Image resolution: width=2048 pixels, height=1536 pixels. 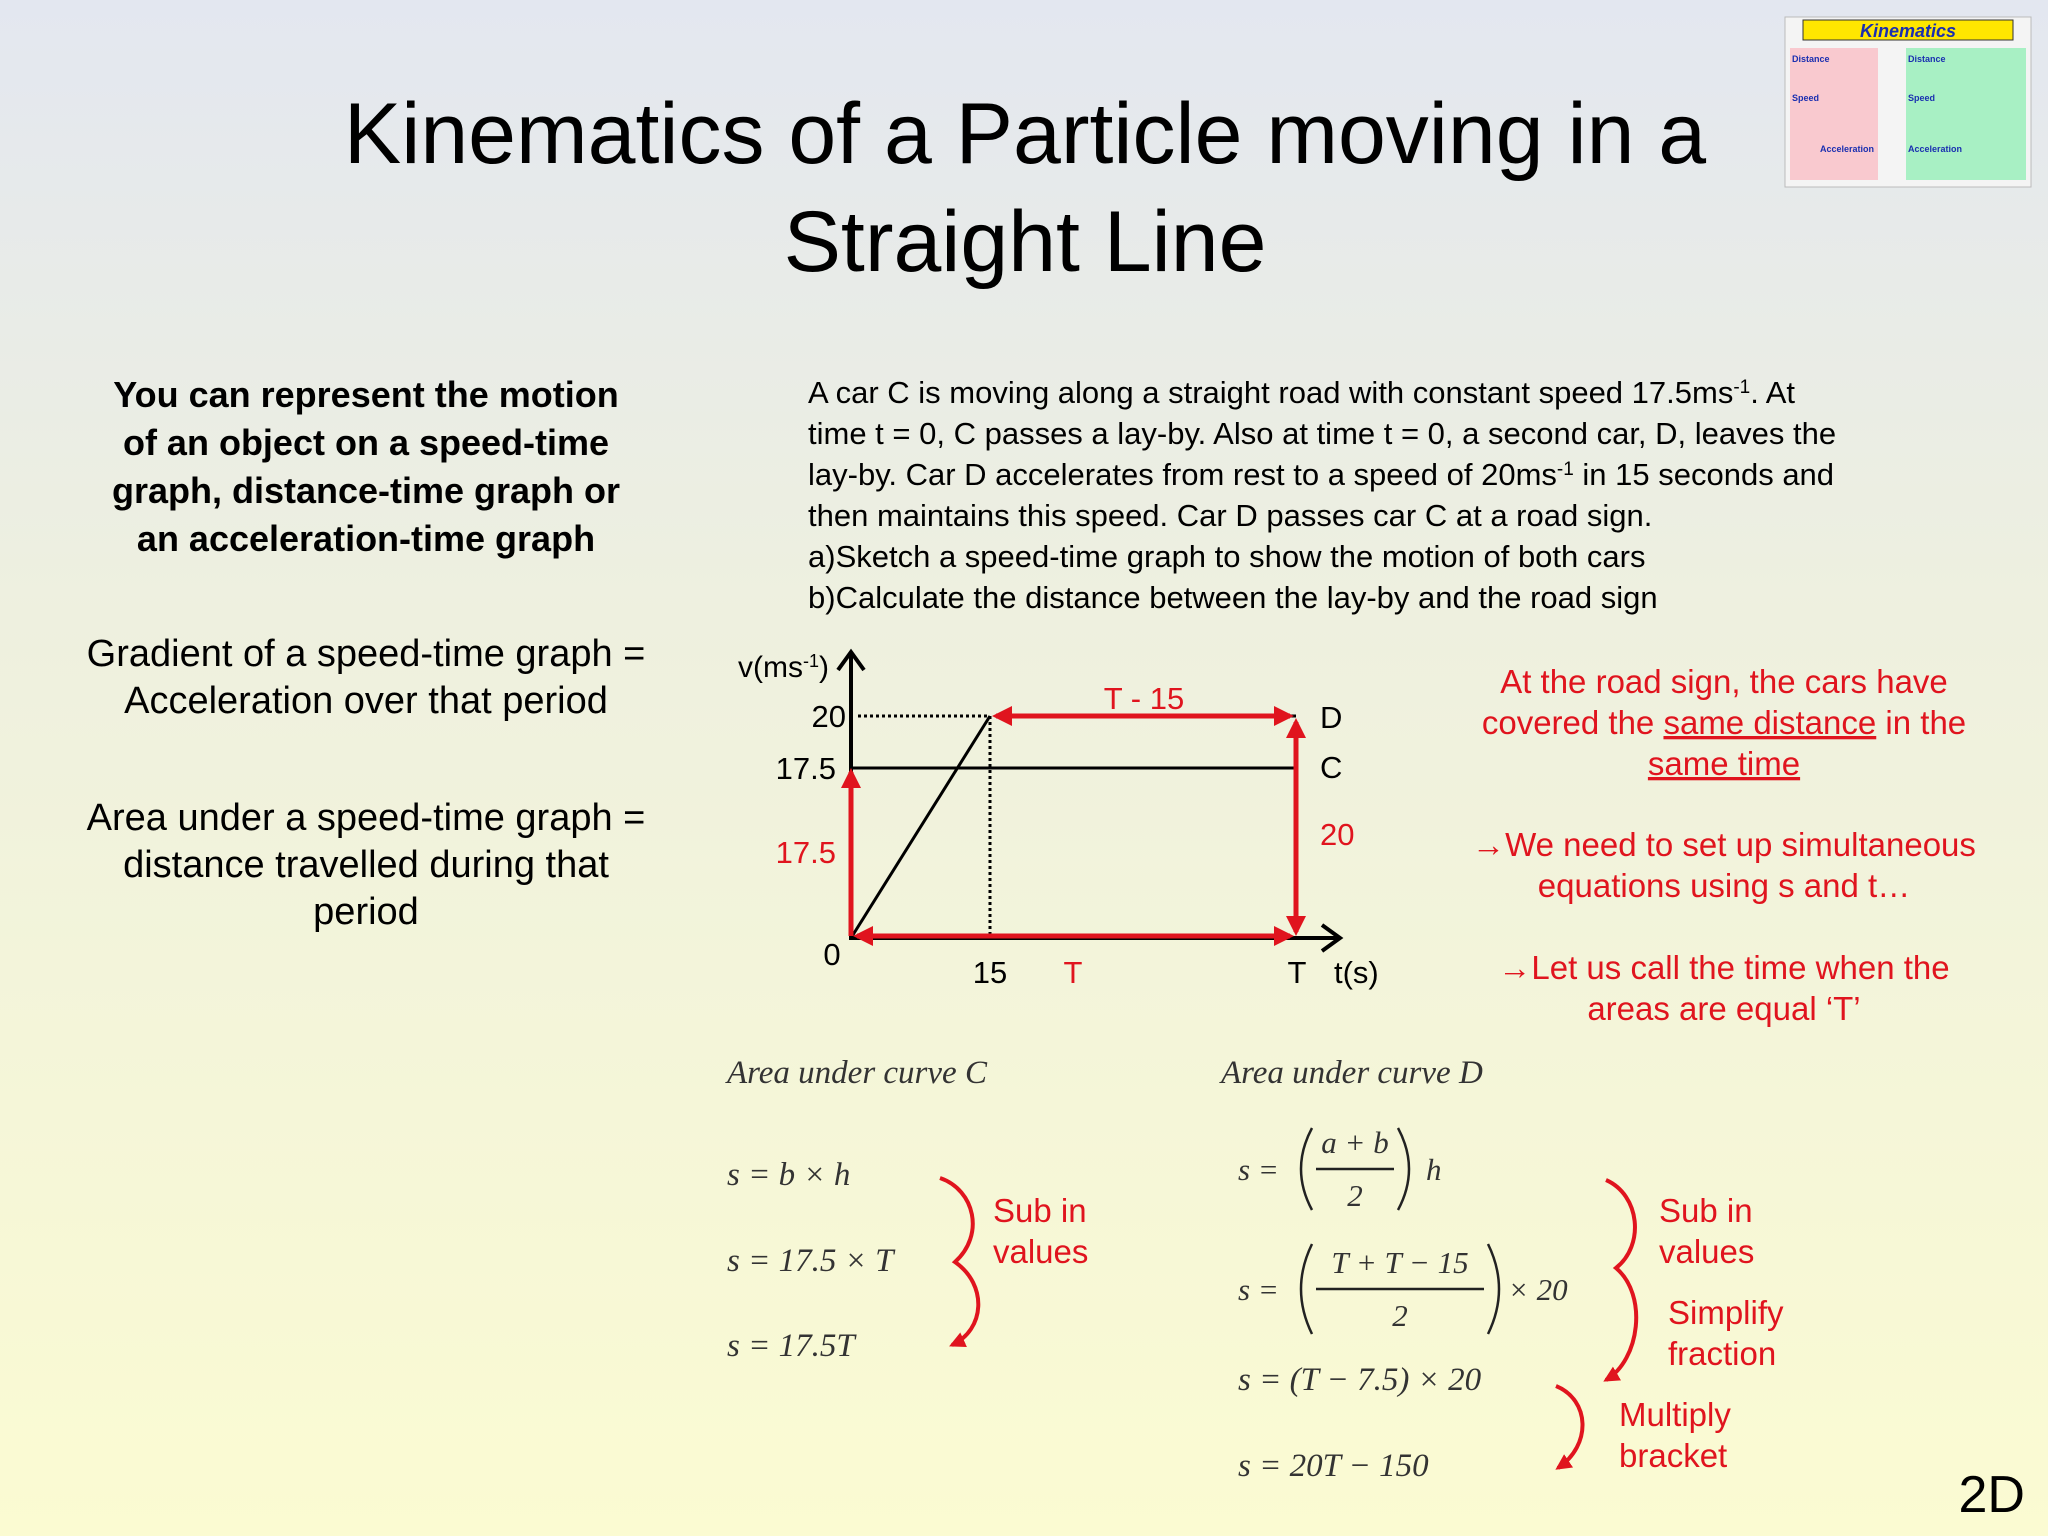 I want to click on note-line: same time, so click(x=1724, y=763).